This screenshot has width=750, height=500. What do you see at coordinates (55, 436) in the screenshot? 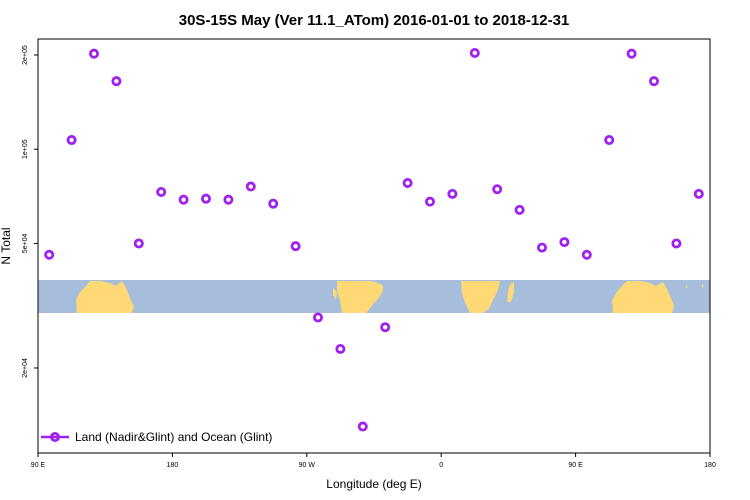
I see `legend-marker` at bounding box center [55, 436].